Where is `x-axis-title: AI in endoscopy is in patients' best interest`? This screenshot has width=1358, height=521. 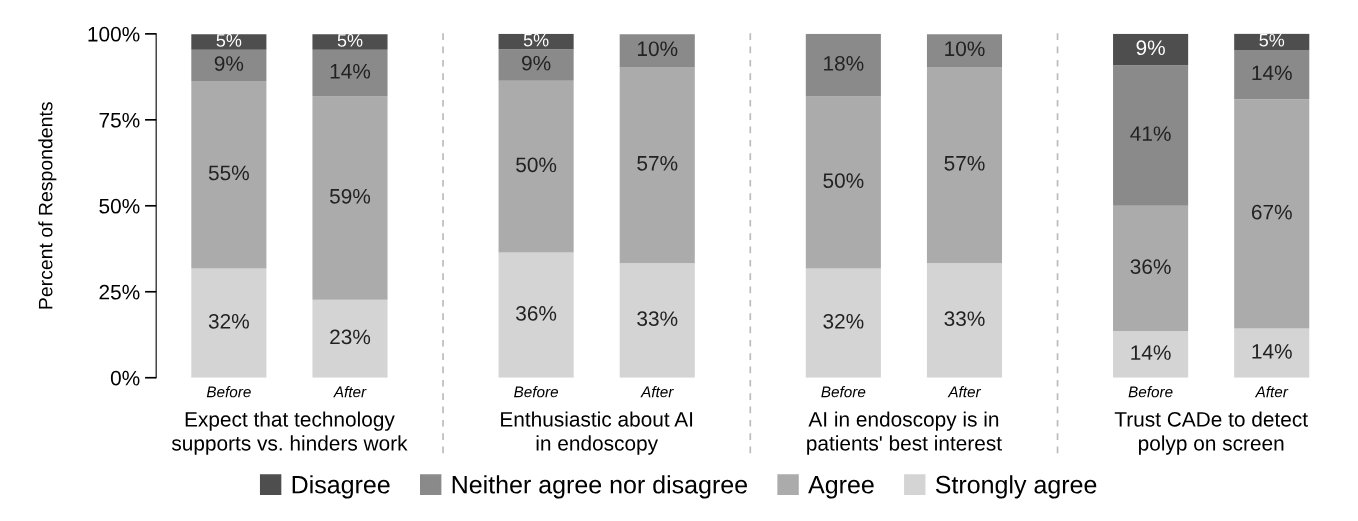 x-axis-title: AI in endoscopy is in patients' best interest is located at coordinates (904, 433).